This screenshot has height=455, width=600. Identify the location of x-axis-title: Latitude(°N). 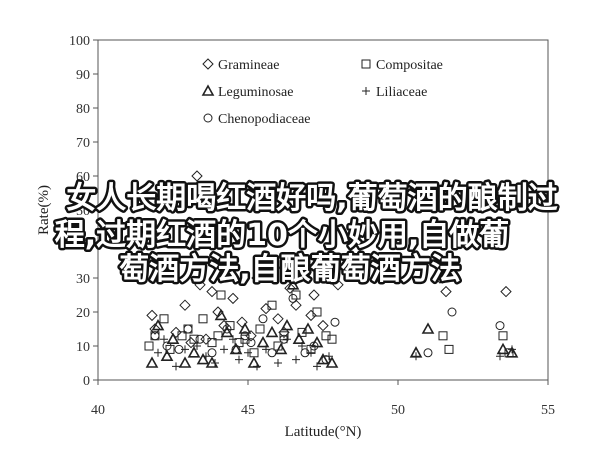
(323, 432).